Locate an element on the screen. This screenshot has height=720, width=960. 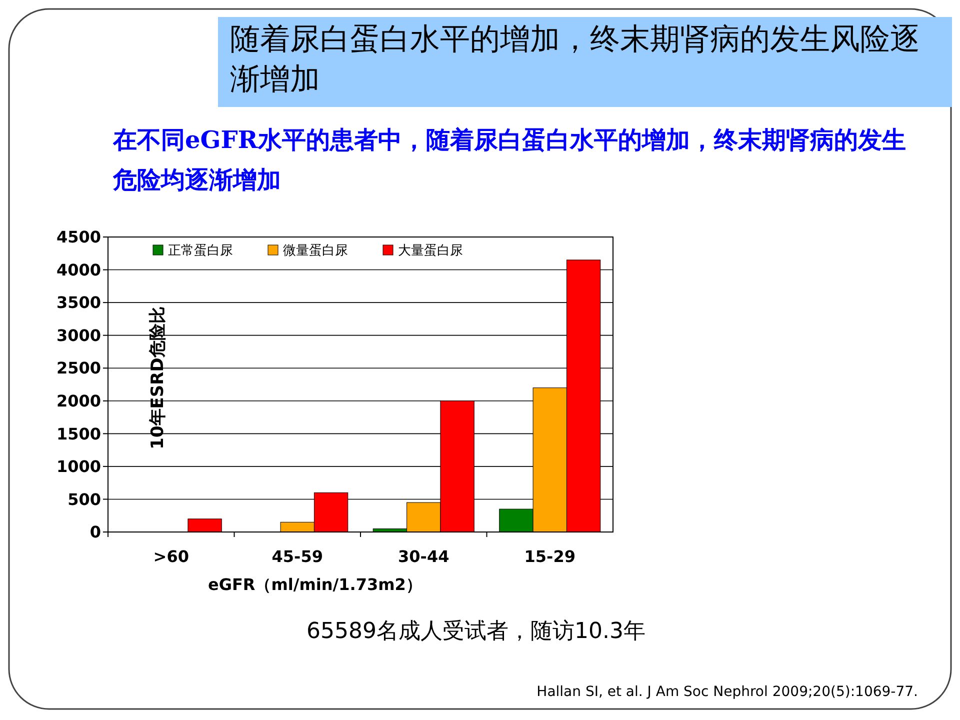
legend-label: 大量蛋白尿 is located at coordinates (430, 251).